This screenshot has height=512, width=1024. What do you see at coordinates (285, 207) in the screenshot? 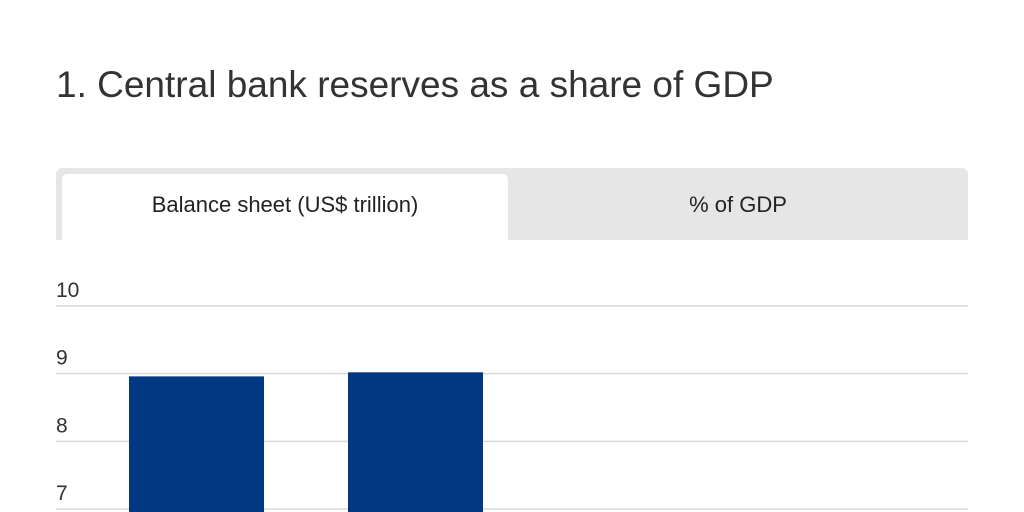
I see `tab: Balance sheet (US$ trillion)` at bounding box center [285, 207].